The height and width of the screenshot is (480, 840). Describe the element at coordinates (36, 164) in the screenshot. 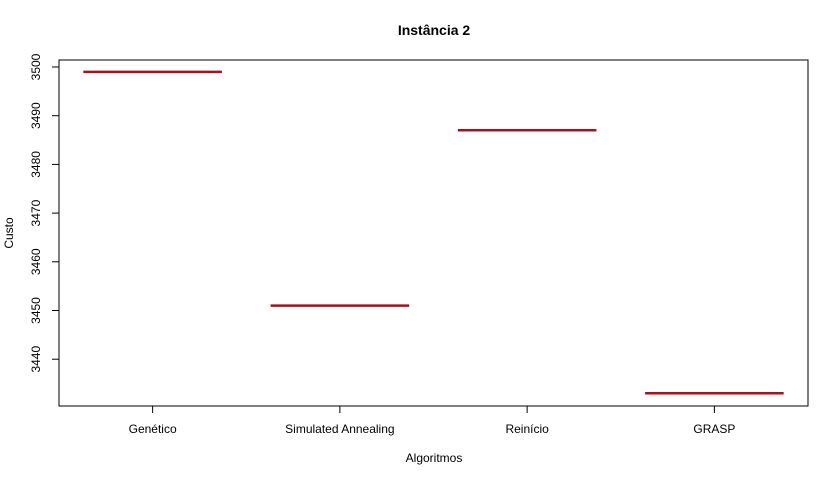

I see `y-tick-label: 3480` at that location.